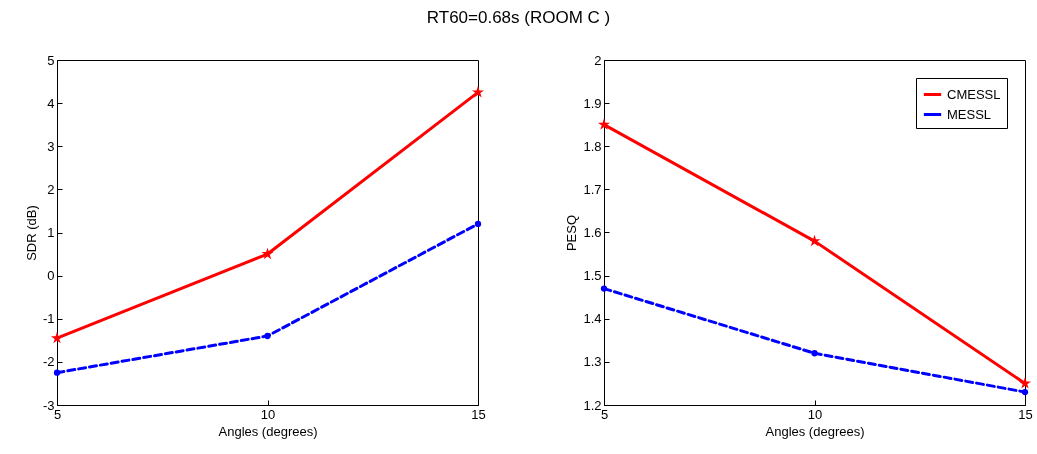 This screenshot has width=1037, height=454. Describe the element at coordinates (592, 189) in the screenshot. I see `y-tick-label: 1.7` at that location.